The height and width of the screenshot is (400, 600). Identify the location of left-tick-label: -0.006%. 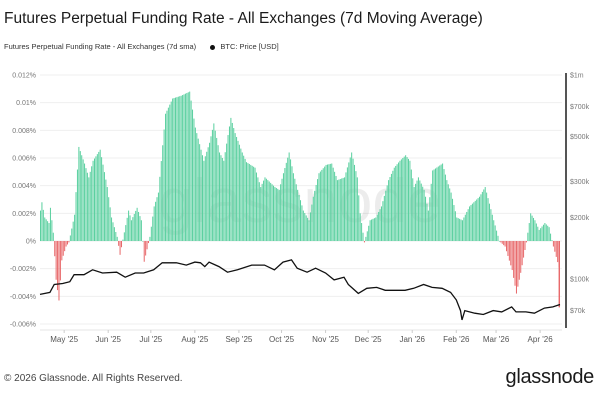
(23, 325).